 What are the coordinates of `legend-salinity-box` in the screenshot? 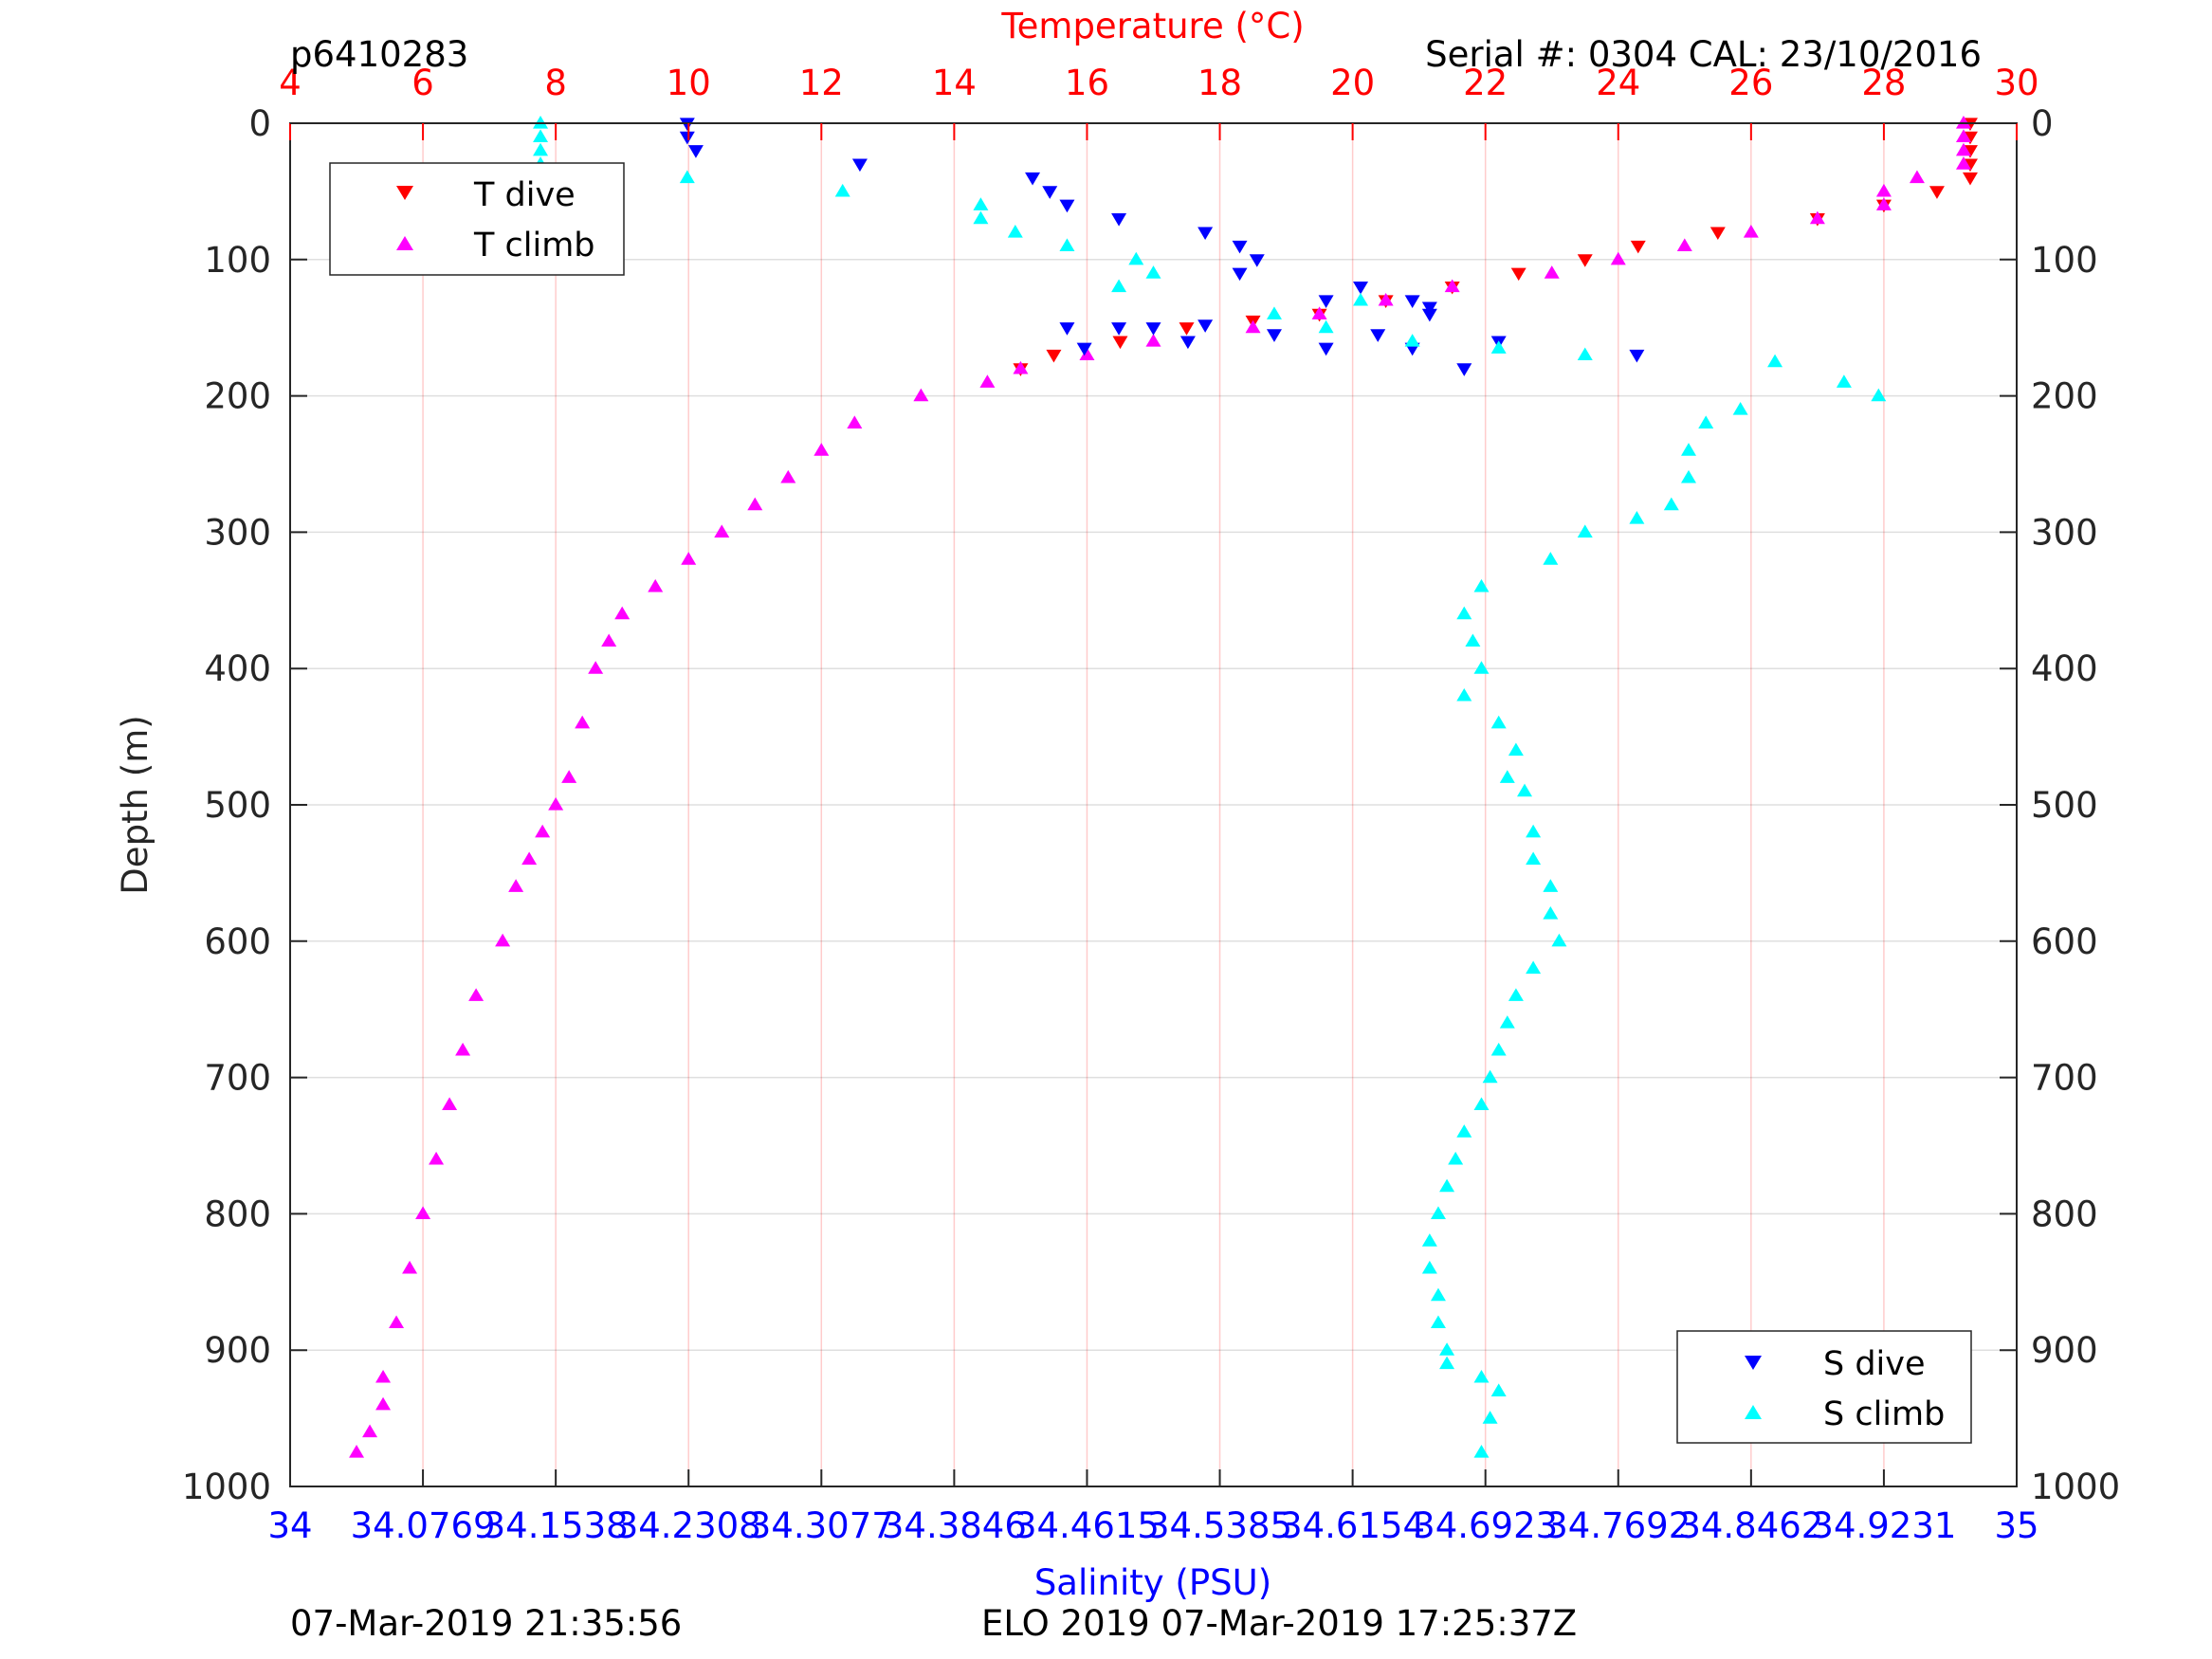 It's located at (1824, 1387).